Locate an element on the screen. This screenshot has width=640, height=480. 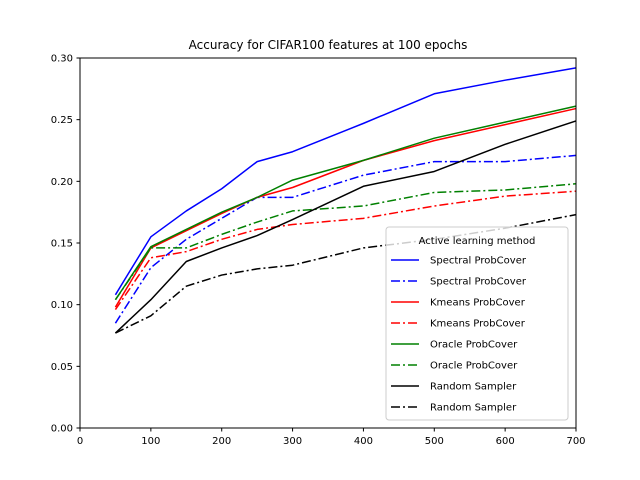
y-axis: 0.00 0.05 0.10 0.15 0.20 0.25 0.30 is located at coordinates (65, 244).